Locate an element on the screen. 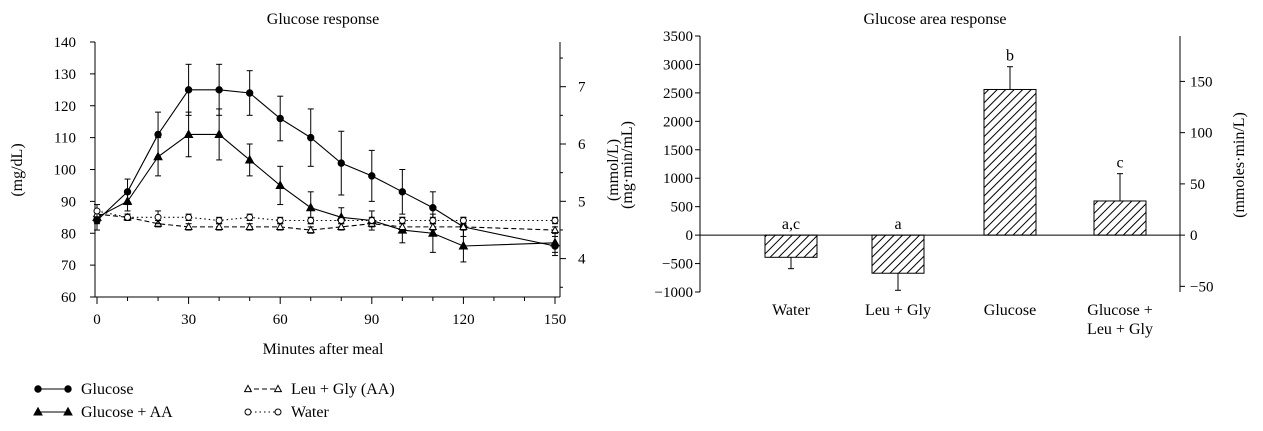 This screenshot has width=1263, height=431. y2-tick-label: −50 is located at coordinates (1201, 287).